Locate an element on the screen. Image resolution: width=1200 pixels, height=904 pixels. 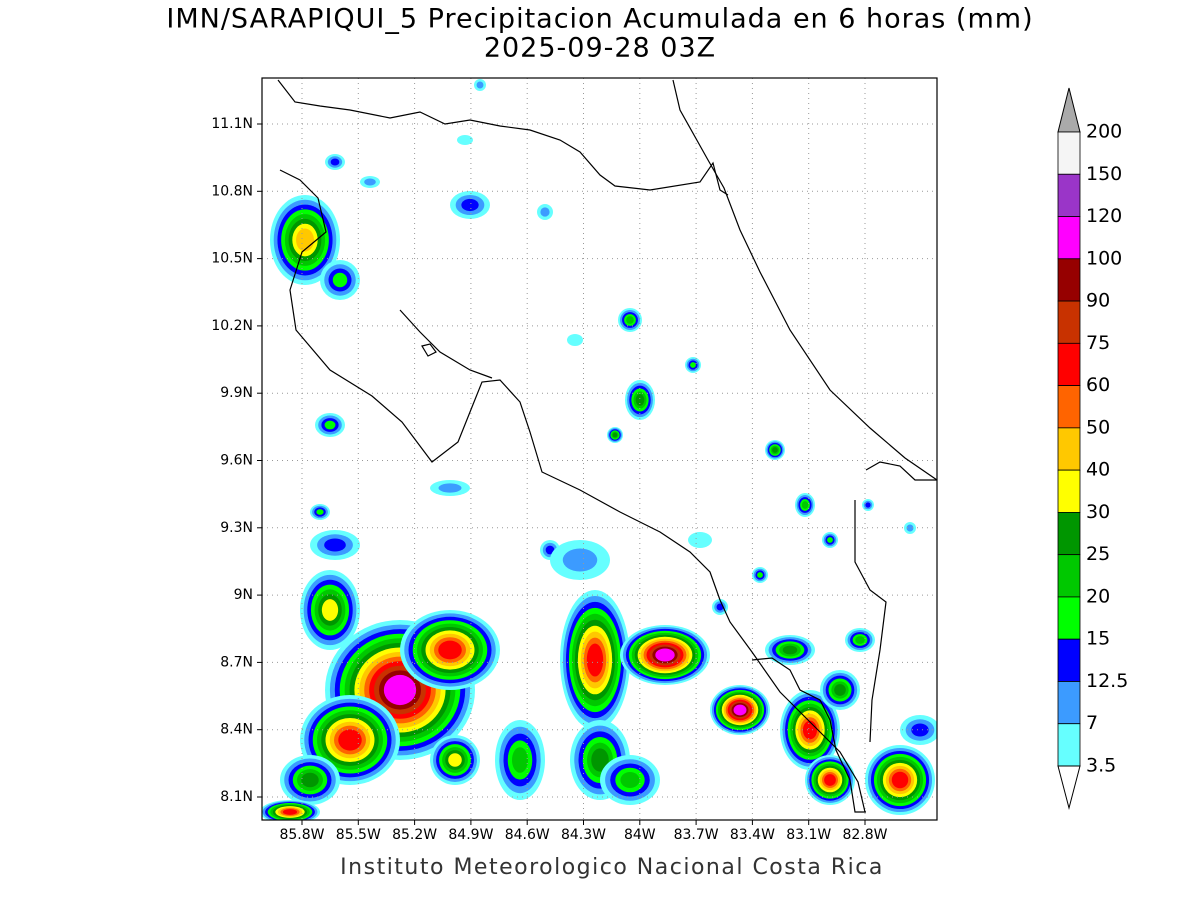
lon-tick-label: 82.8W is located at coordinates (864, 835).